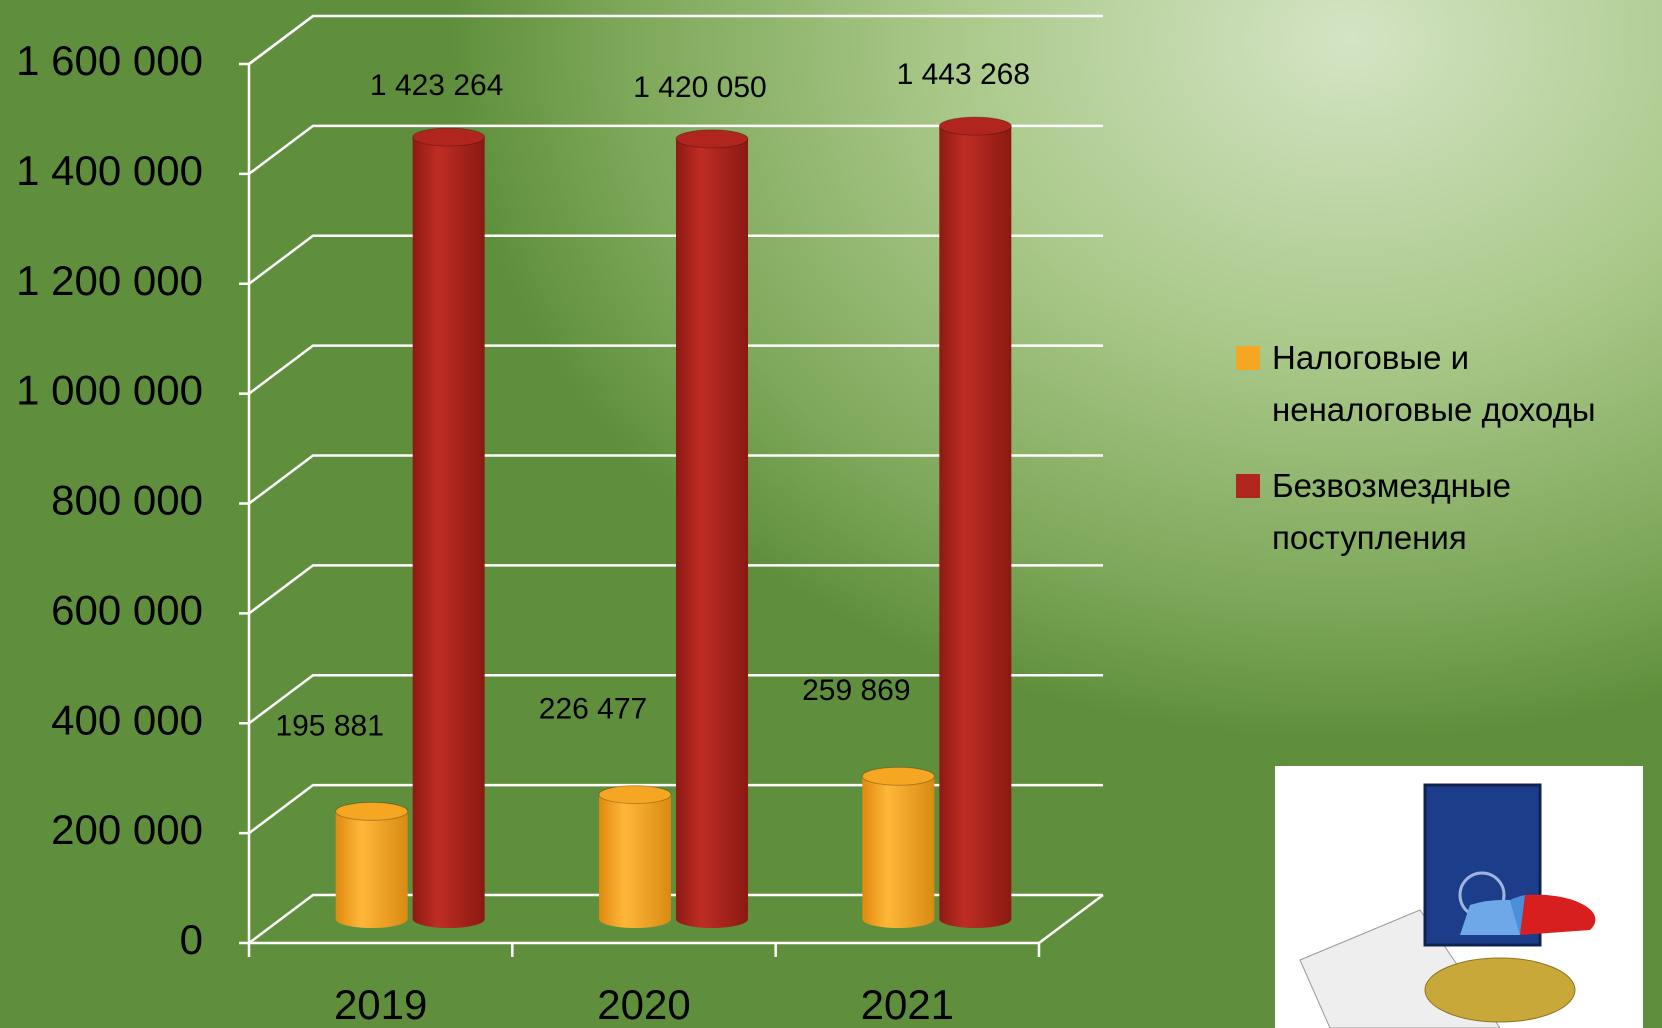 This screenshot has height=1028, width=1662. What do you see at coordinates (699, 87) in the screenshot?
I see `data-label: 1 420 050` at bounding box center [699, 87].